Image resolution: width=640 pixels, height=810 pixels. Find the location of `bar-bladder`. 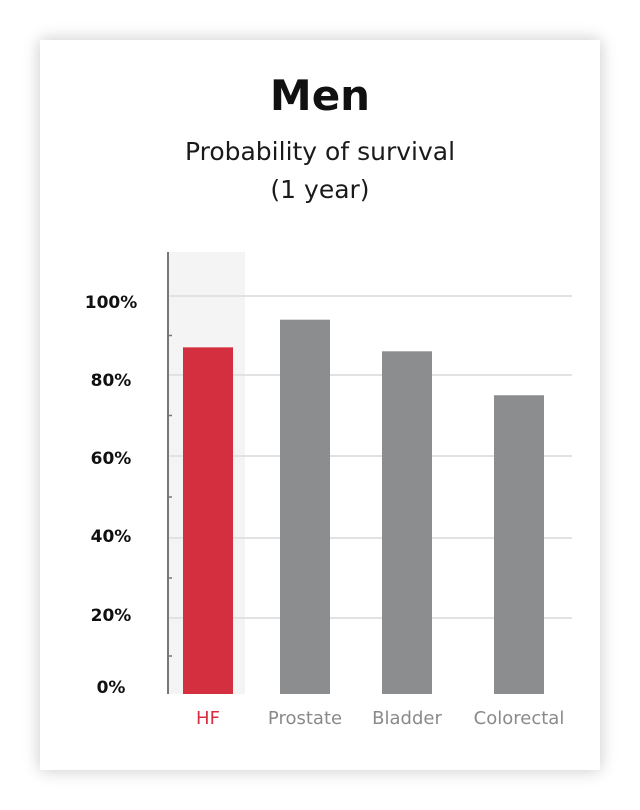

bar-bladder is located at coordinates (407, 522).